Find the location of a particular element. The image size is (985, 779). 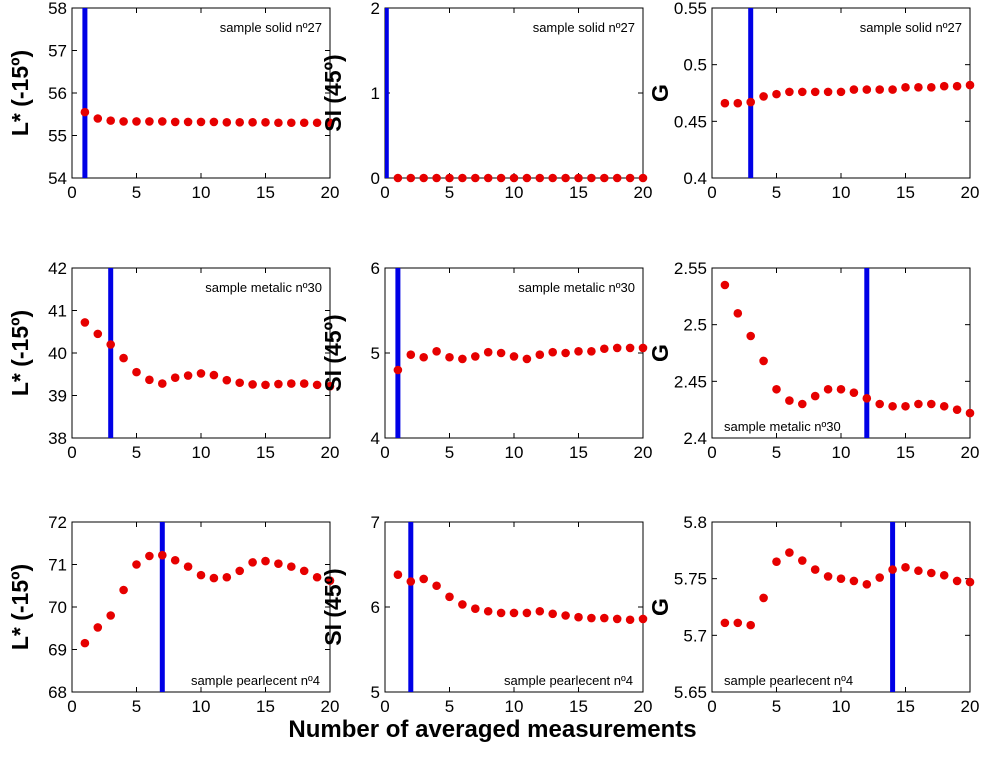

sample-annotation: sample pearlecent nº4 is located at coordinates (788, 680).